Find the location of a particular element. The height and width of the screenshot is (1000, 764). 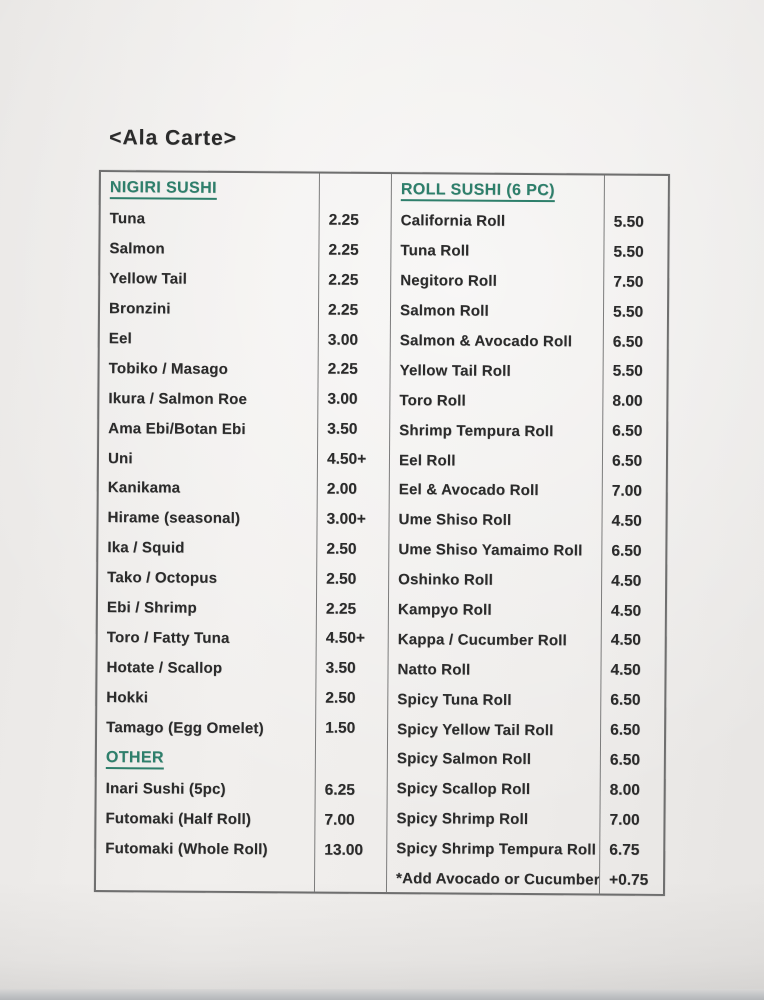

item-name: Ebi / Shrimp is located at coordinates (151, 608).